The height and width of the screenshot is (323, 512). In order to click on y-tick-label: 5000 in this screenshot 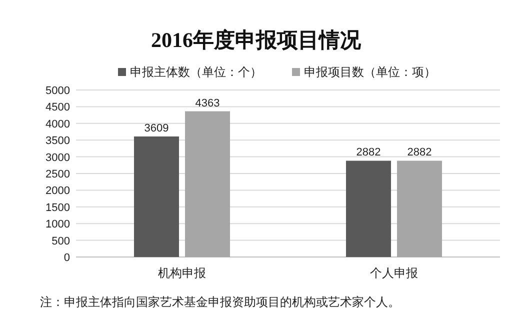, I will do `click(58, 91)`.